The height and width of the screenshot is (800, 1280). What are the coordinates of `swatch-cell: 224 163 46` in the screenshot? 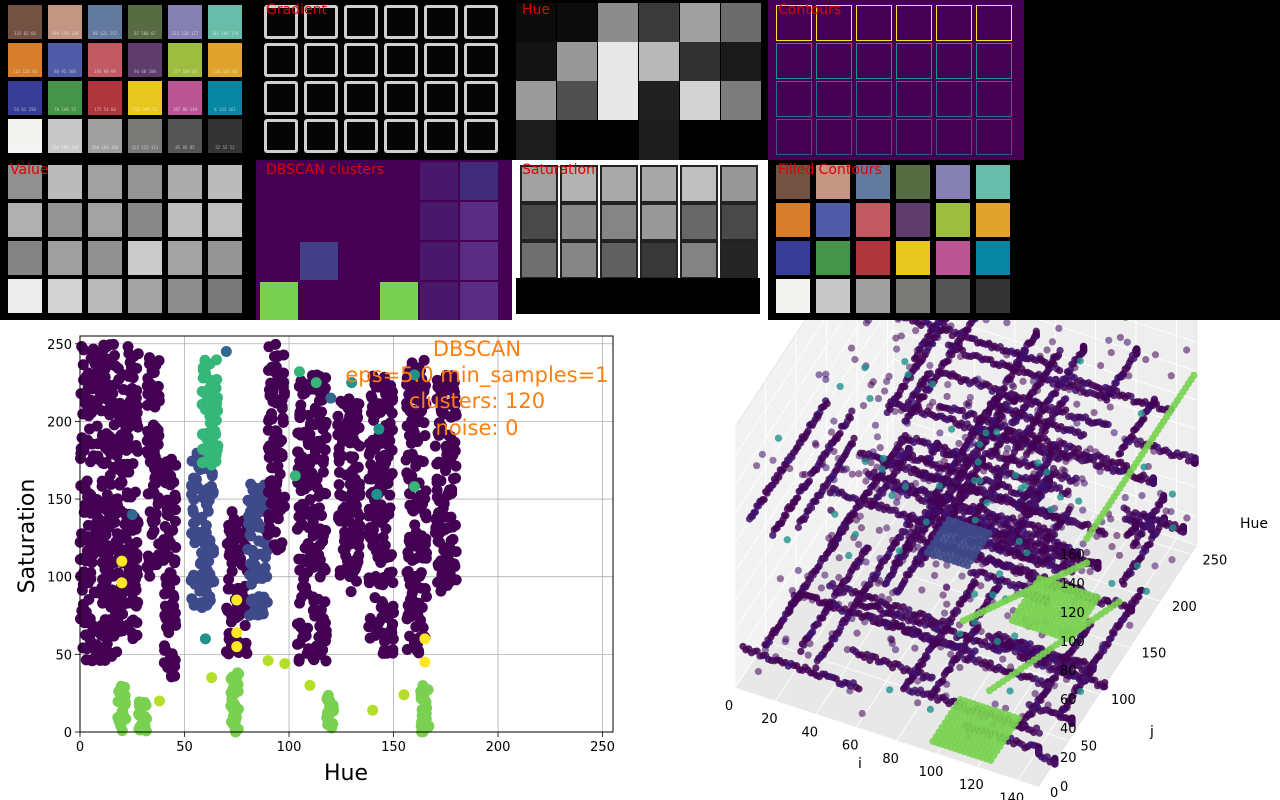 It's located at (225, 60).